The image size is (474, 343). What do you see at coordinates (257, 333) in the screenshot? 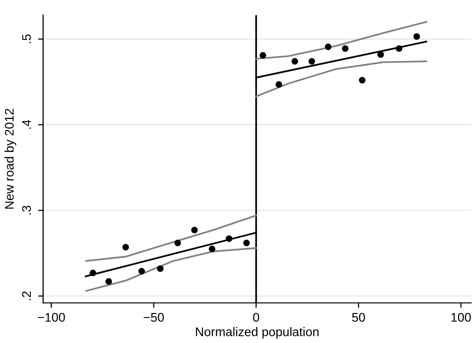
I see `x-axis-title: Normalized population` at bounding box center [257, 333].